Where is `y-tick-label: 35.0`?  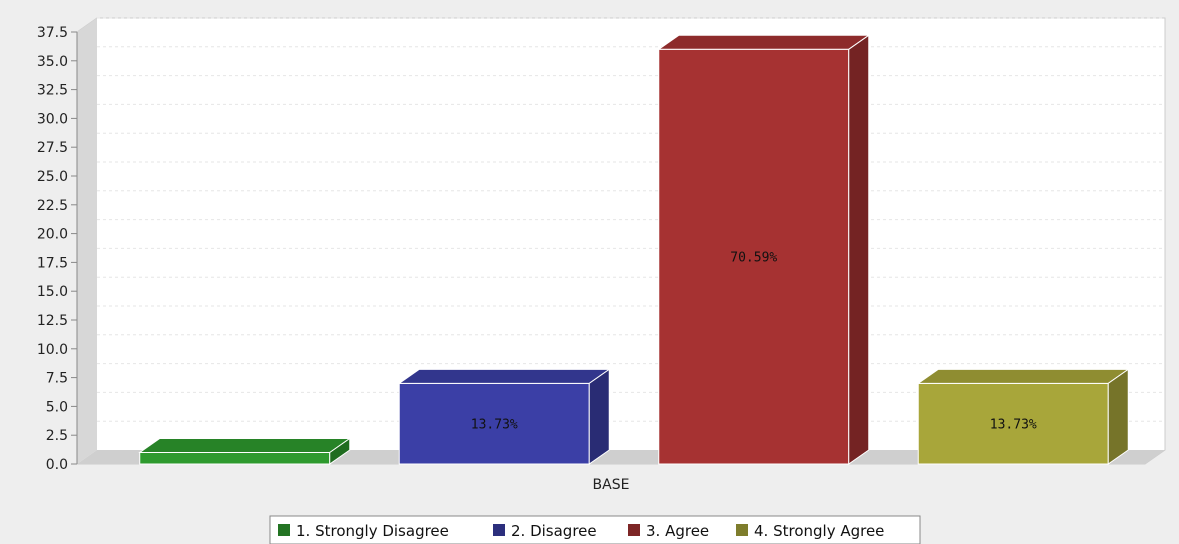
y-tick-label: 35.0 is located at coordinates (52, 62).